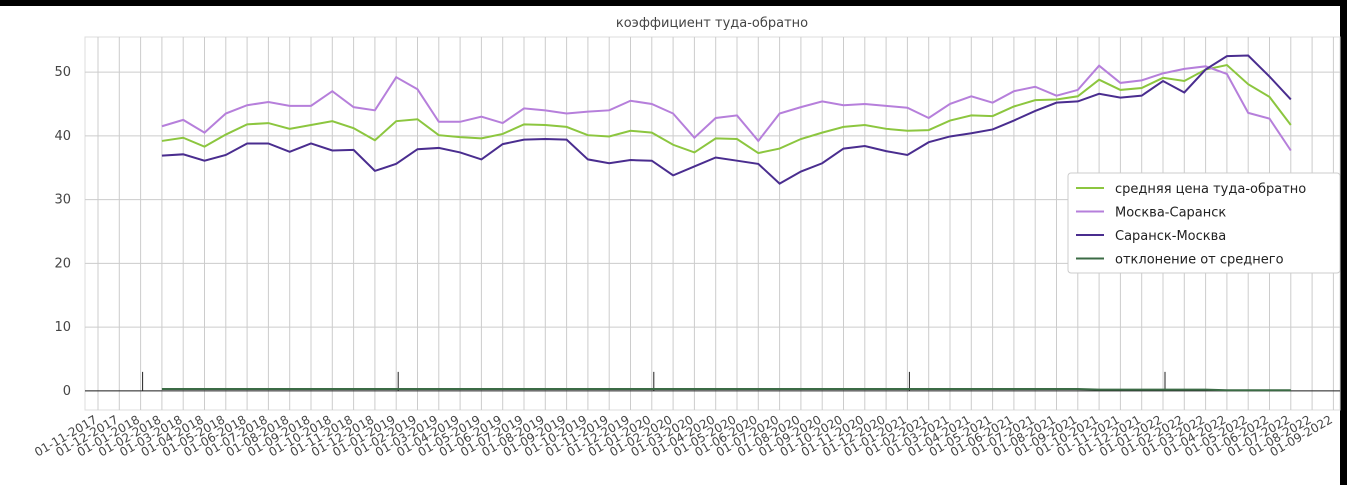 Image resolution: width=1347 pixels, height=485 pixels. What do you see at coordinates (67, 391) in the screenshot?
I see `y-tick-label: 0` at bounding box center [67, 391].